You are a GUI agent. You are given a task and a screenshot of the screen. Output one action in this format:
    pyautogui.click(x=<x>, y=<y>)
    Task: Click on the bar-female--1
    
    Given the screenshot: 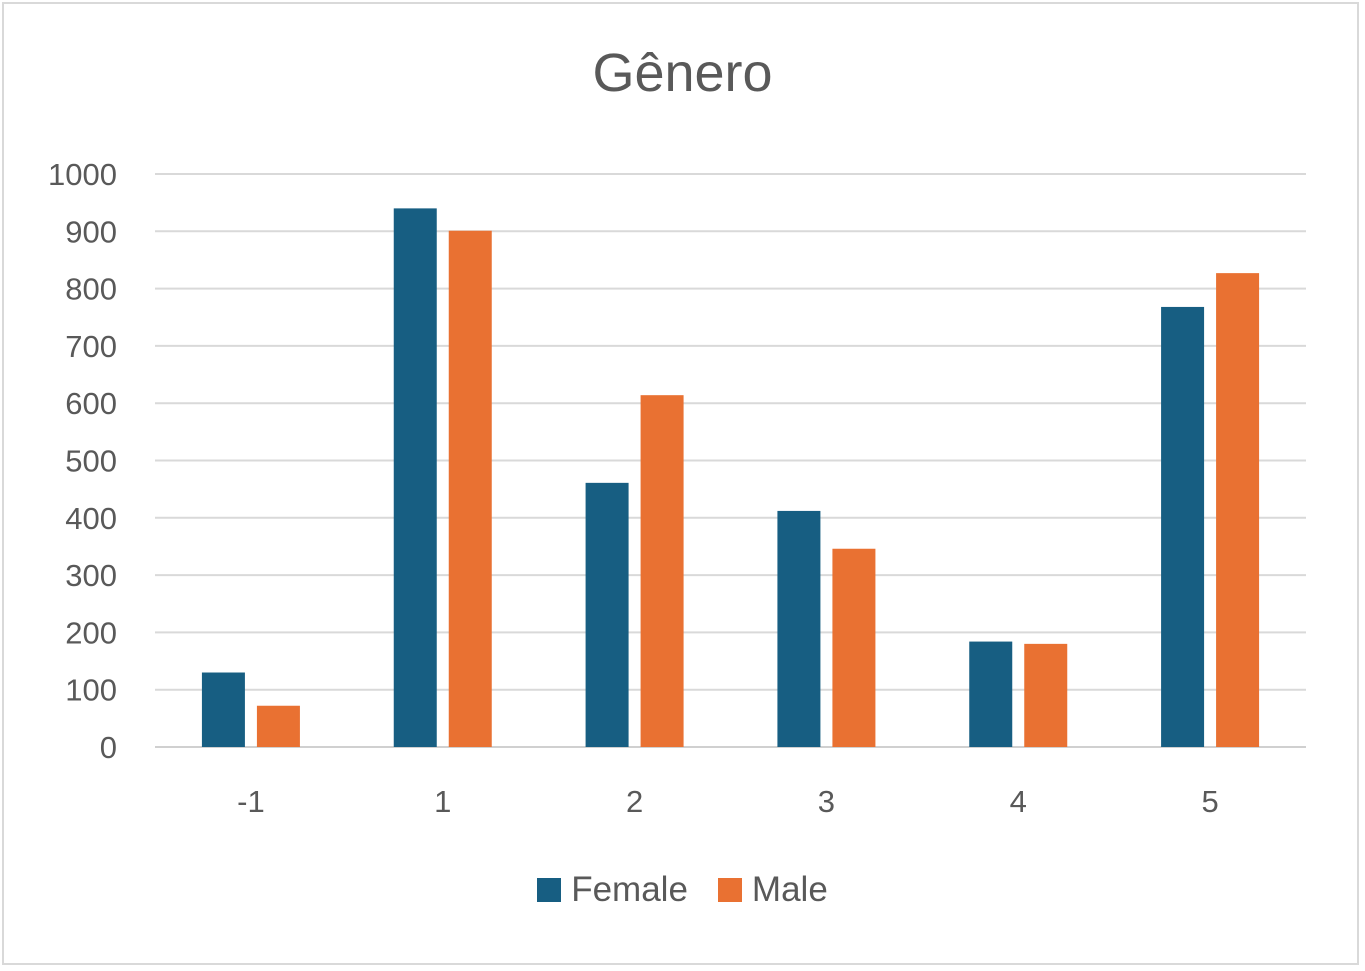 What is the action you would take?
    pyautogui.click(x=223, y=709)
    